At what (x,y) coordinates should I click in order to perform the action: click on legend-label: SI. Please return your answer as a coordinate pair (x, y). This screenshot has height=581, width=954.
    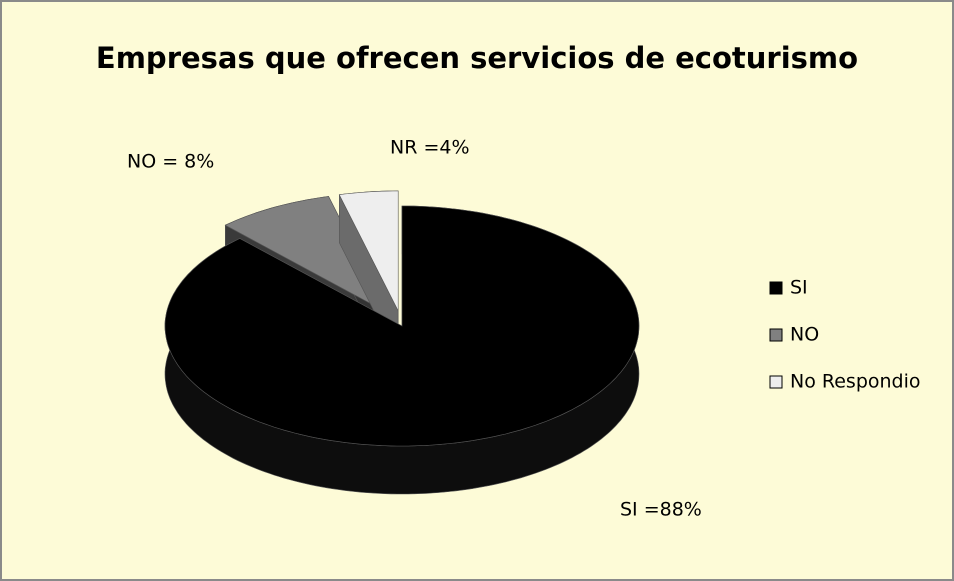
    Looking at the image, I should click on (799, 288).